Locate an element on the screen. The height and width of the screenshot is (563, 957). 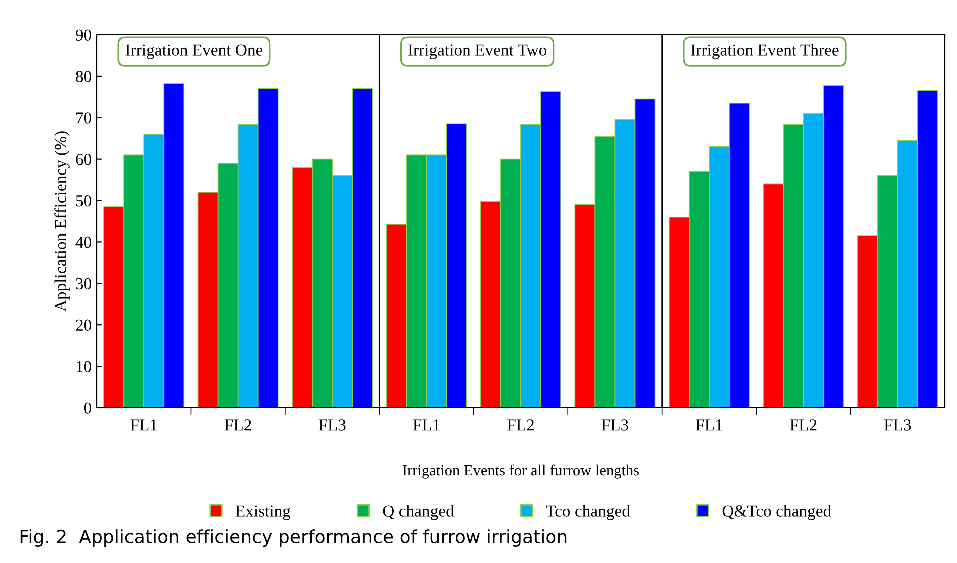
y-tick-label: 90 is located at coordinates (84, 35).